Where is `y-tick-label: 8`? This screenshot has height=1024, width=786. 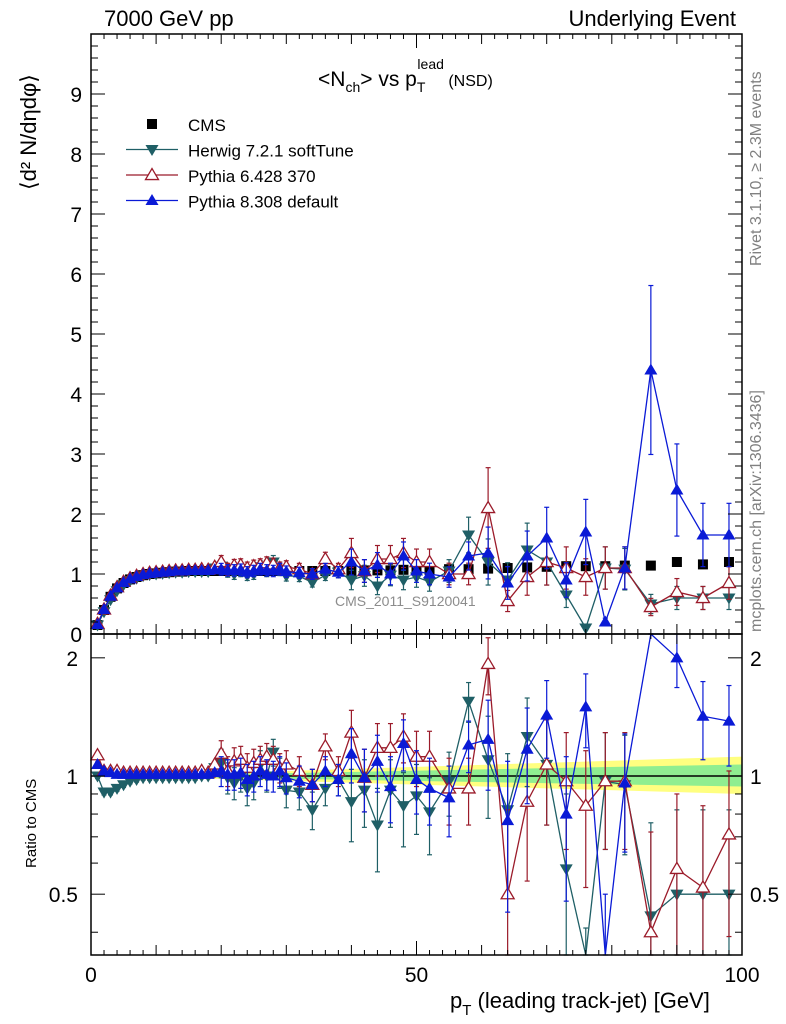
y-tick-label: 8 is located at coordinates (76, 155).